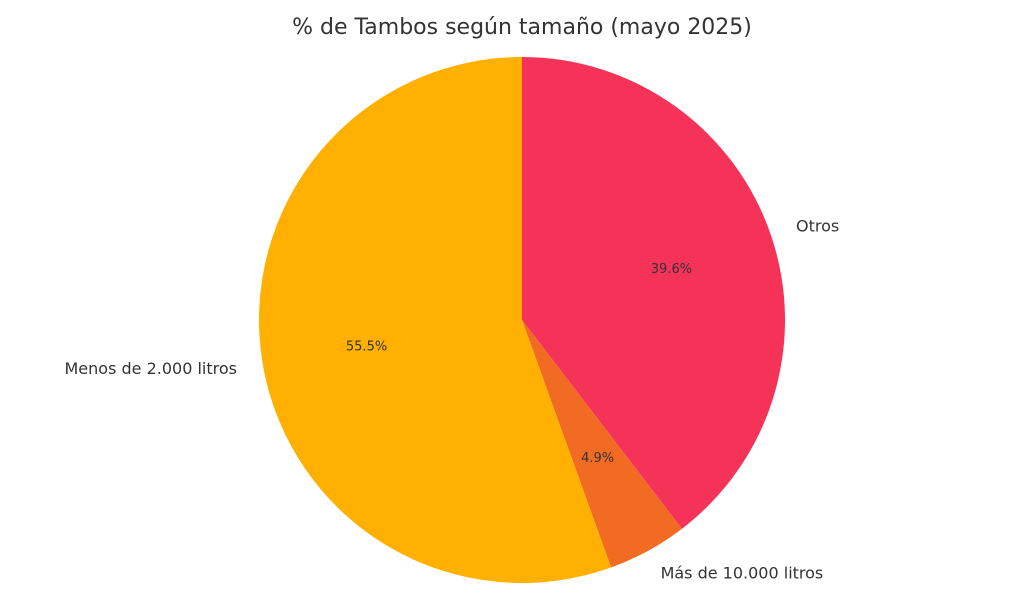 Image resolution: width=1024 pixels, height=614 pixels. I want to click on slice-label-otros: Otros, so click(817, 226).